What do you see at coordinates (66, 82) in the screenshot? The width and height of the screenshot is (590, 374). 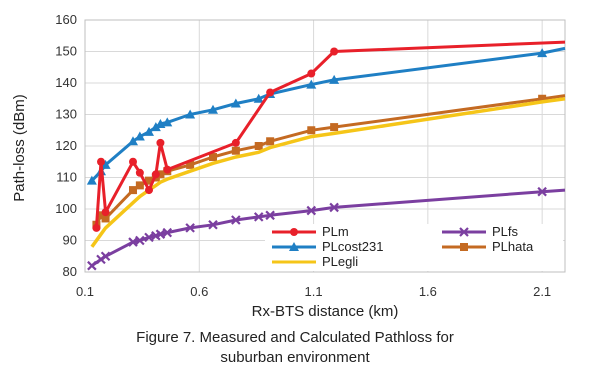 I see `y-tick-label: 140` at bounding box center [66, 82].